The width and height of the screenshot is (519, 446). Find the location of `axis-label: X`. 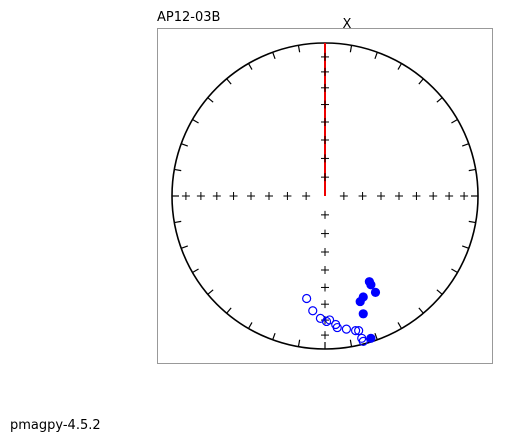

axis-label: X is located at coordinates (347, 24).